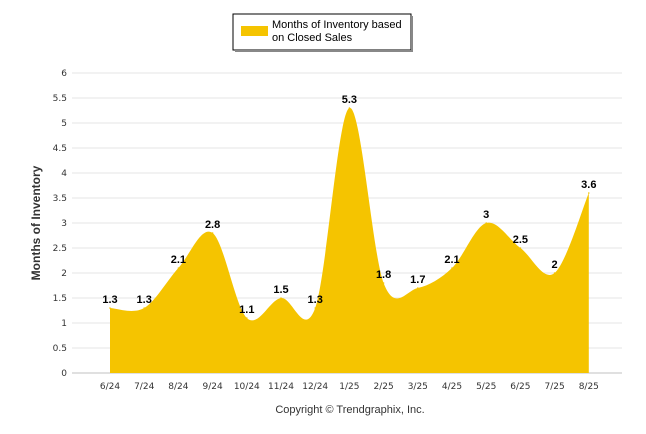 The image size is (646, 434). What do you see at coordinates (36, 222) in the screenshot?
I see `y-axis-title: Months of Inventory` at bounding box center [36, 222].